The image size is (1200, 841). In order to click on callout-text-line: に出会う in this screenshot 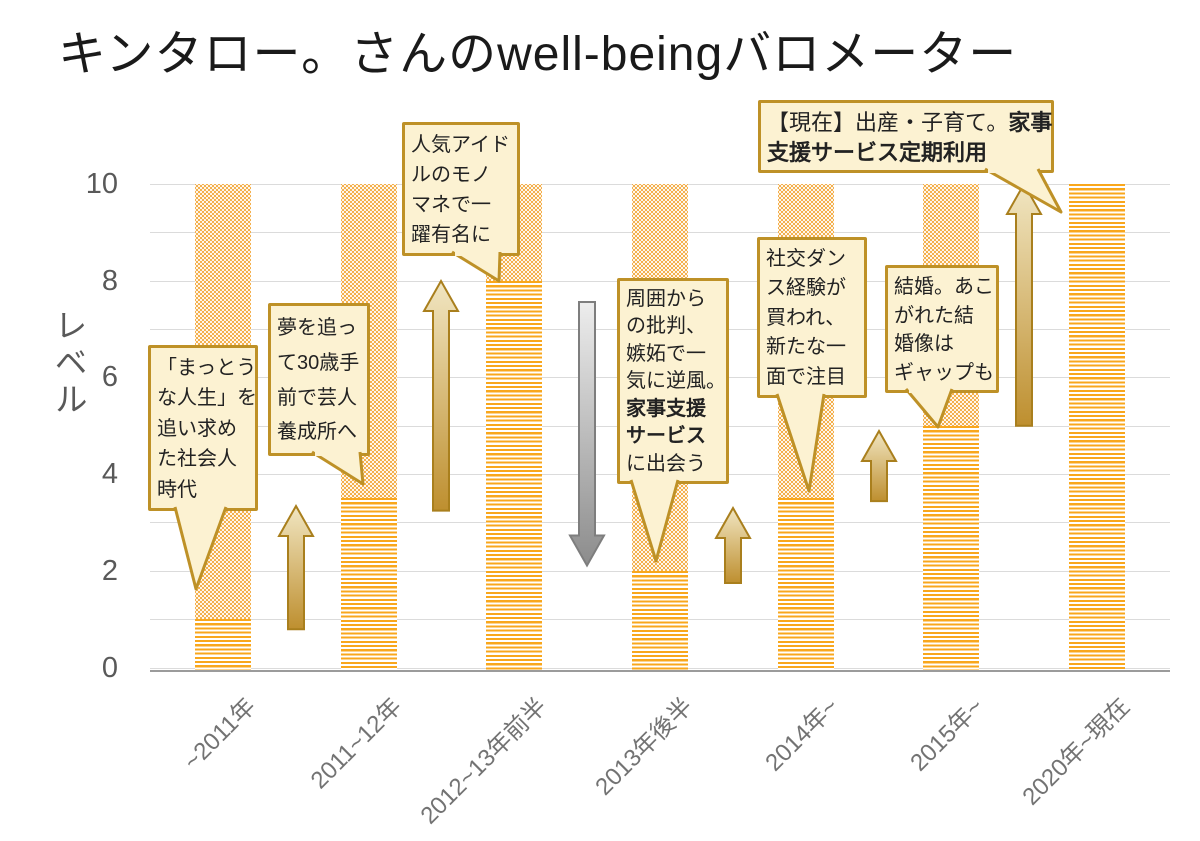, I will do `click(666, 463)`.